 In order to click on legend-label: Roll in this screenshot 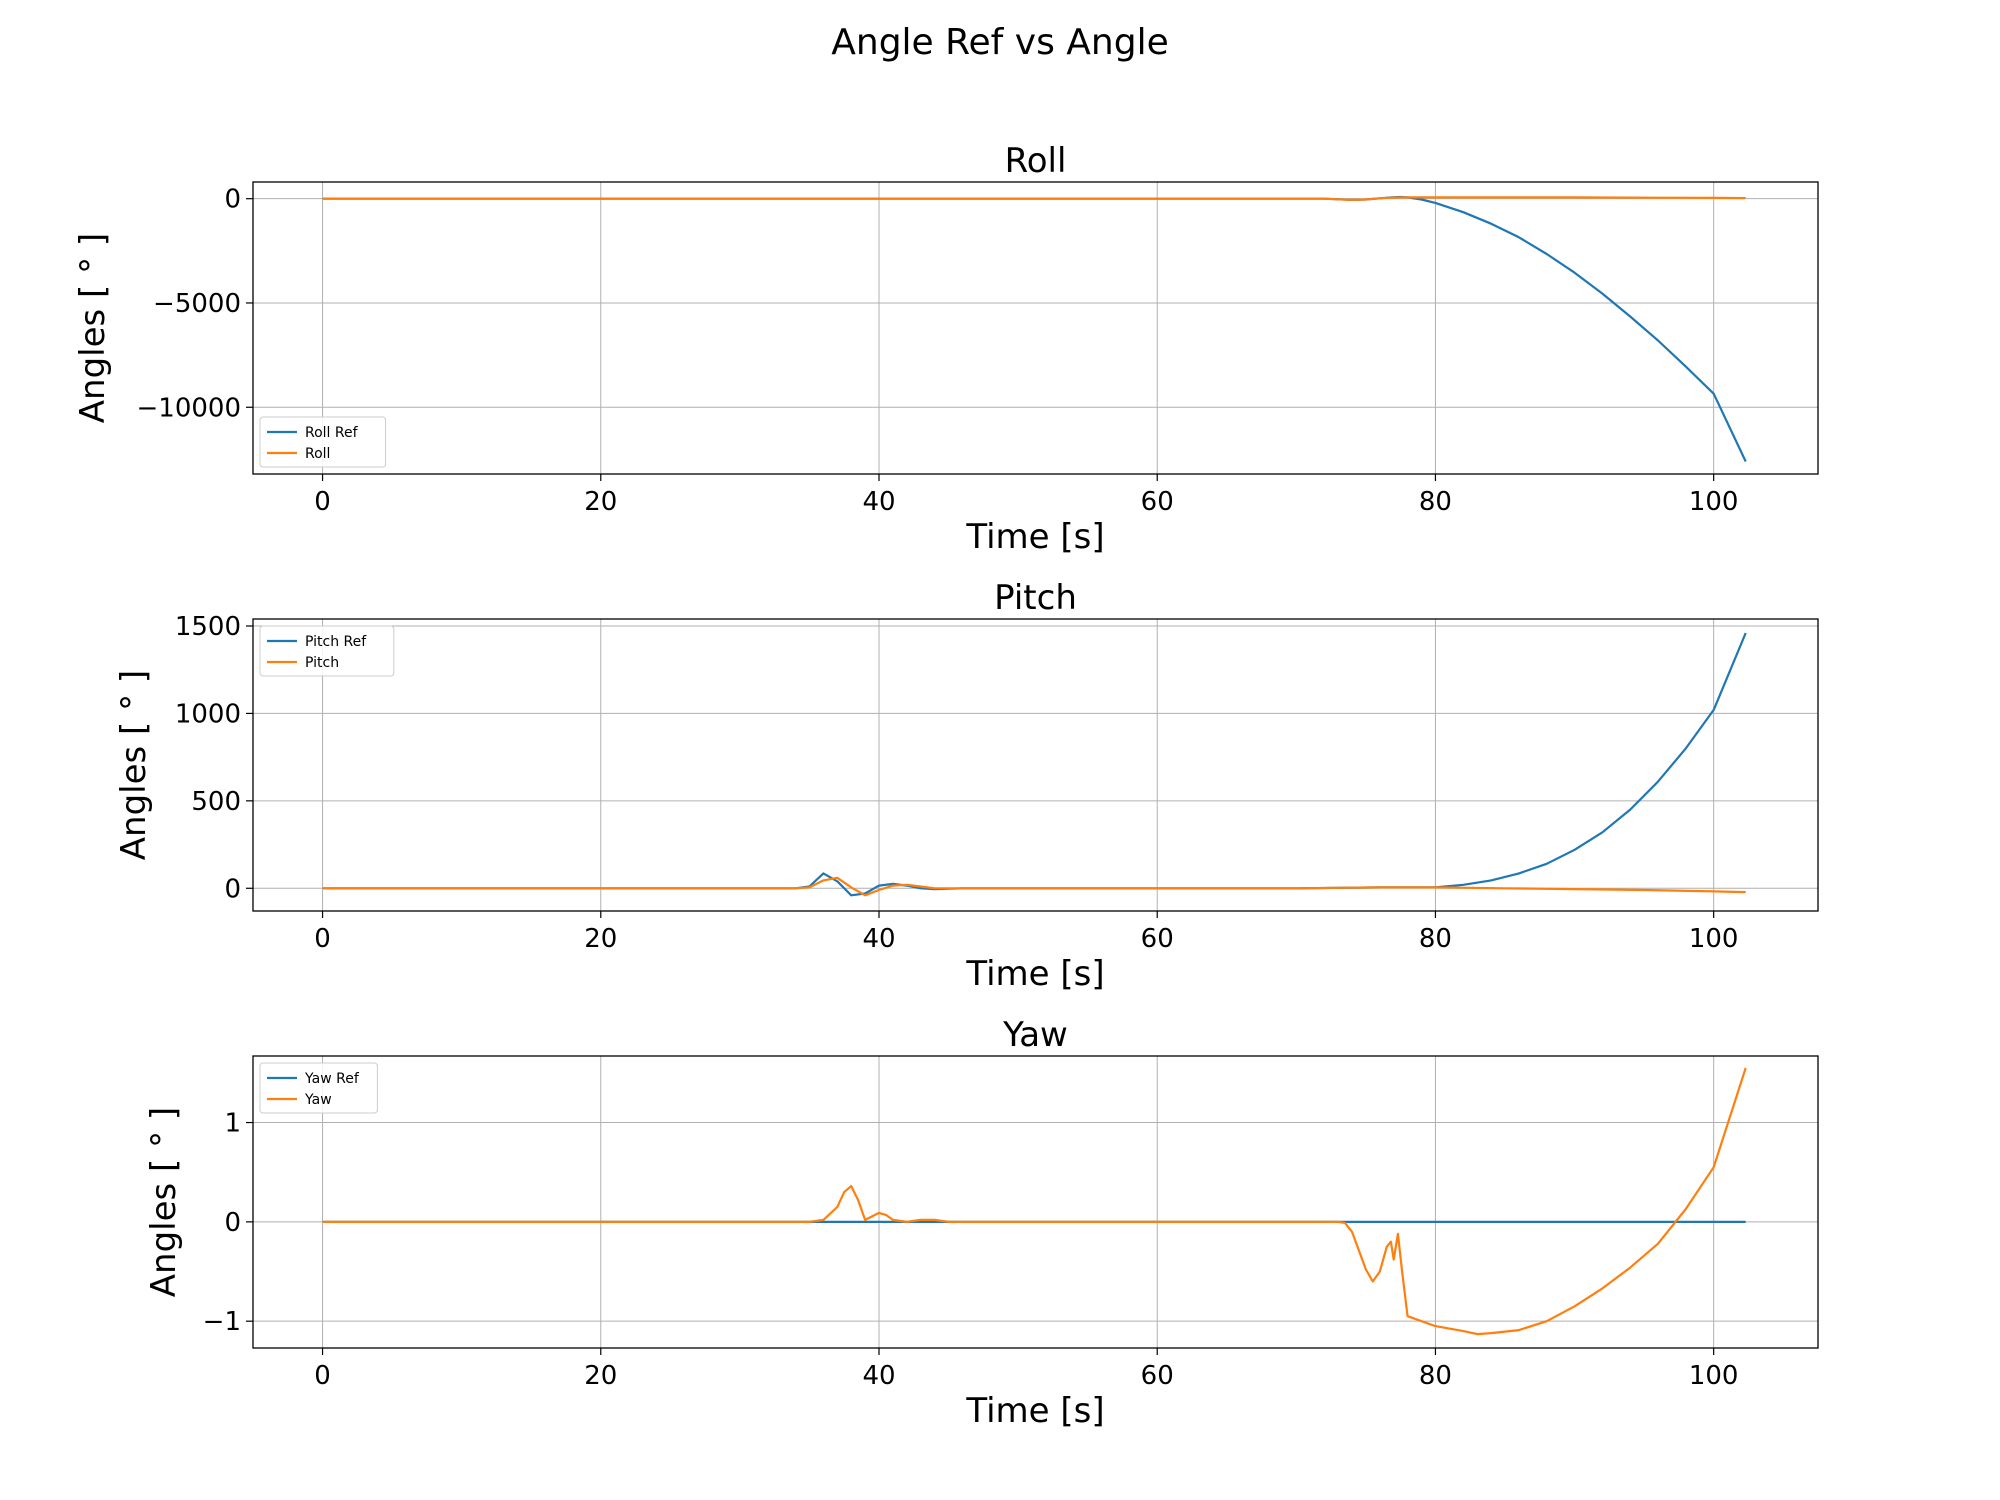, I will do `click(317, 454)`.